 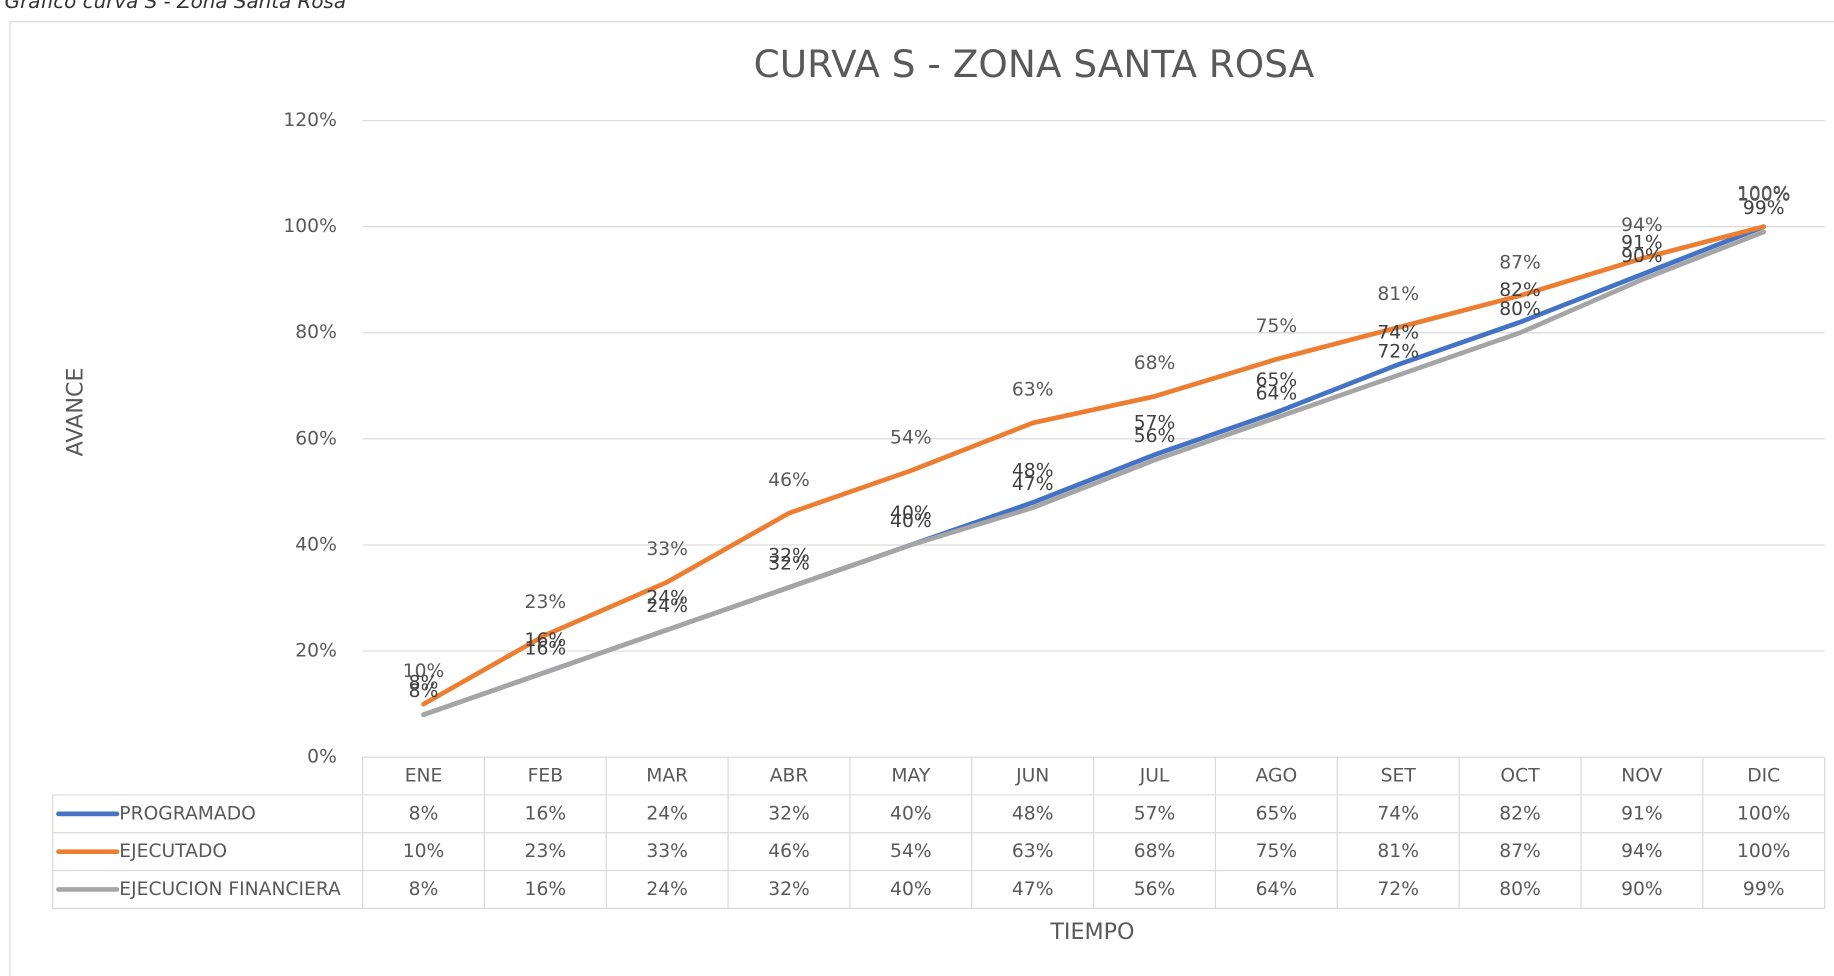 I want to click on x-tick-label: ENE, so click(x=424, y=776).